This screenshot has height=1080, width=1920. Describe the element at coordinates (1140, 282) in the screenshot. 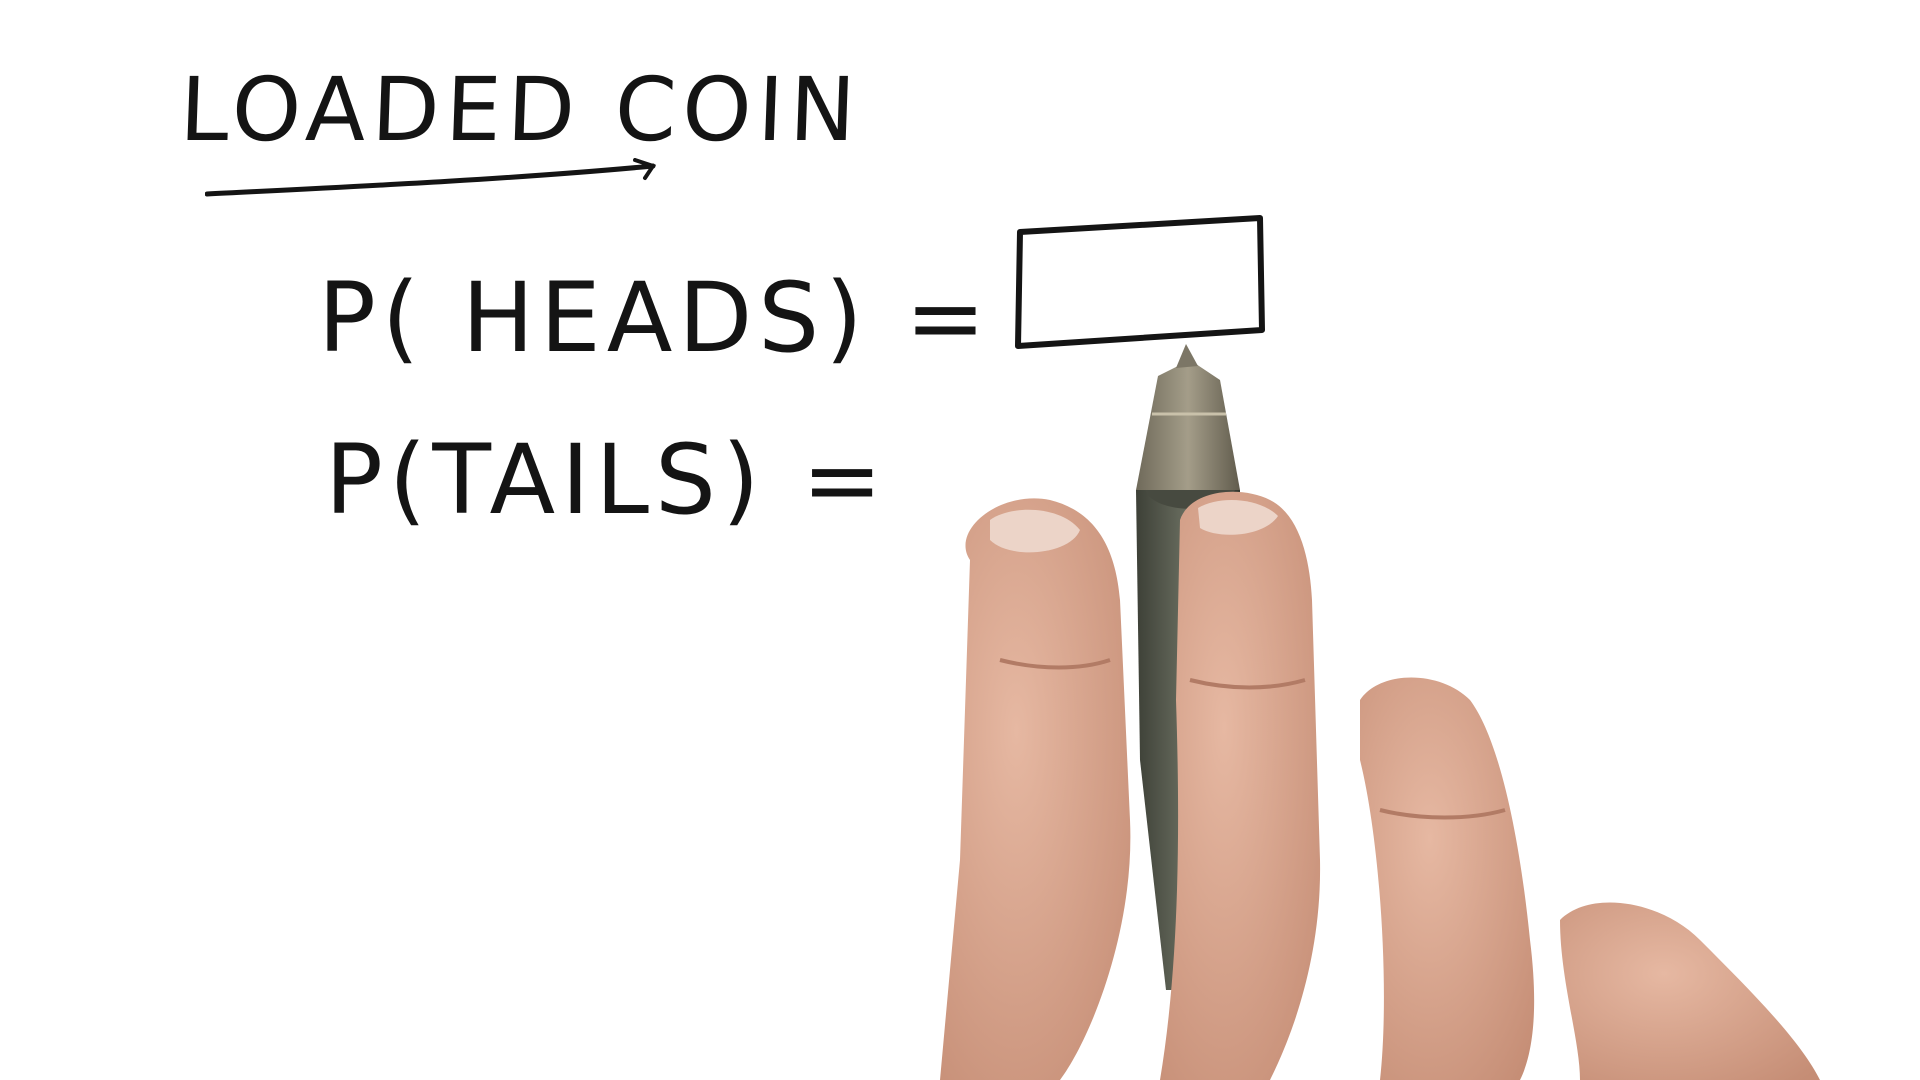

I see `answer-box` at that location.